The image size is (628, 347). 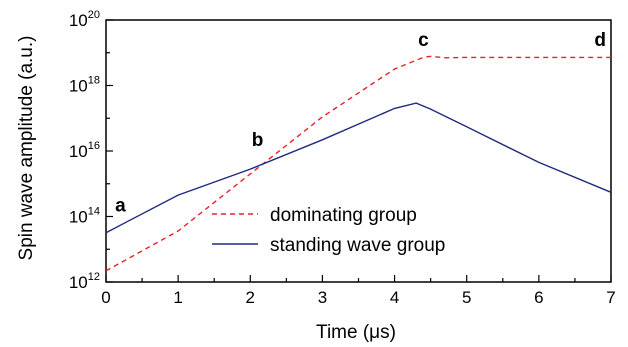 What do you see at coordinates (84, 85) in the screenshot?
I see `y-tick-label: 1018` at bounding box center [84, 85].